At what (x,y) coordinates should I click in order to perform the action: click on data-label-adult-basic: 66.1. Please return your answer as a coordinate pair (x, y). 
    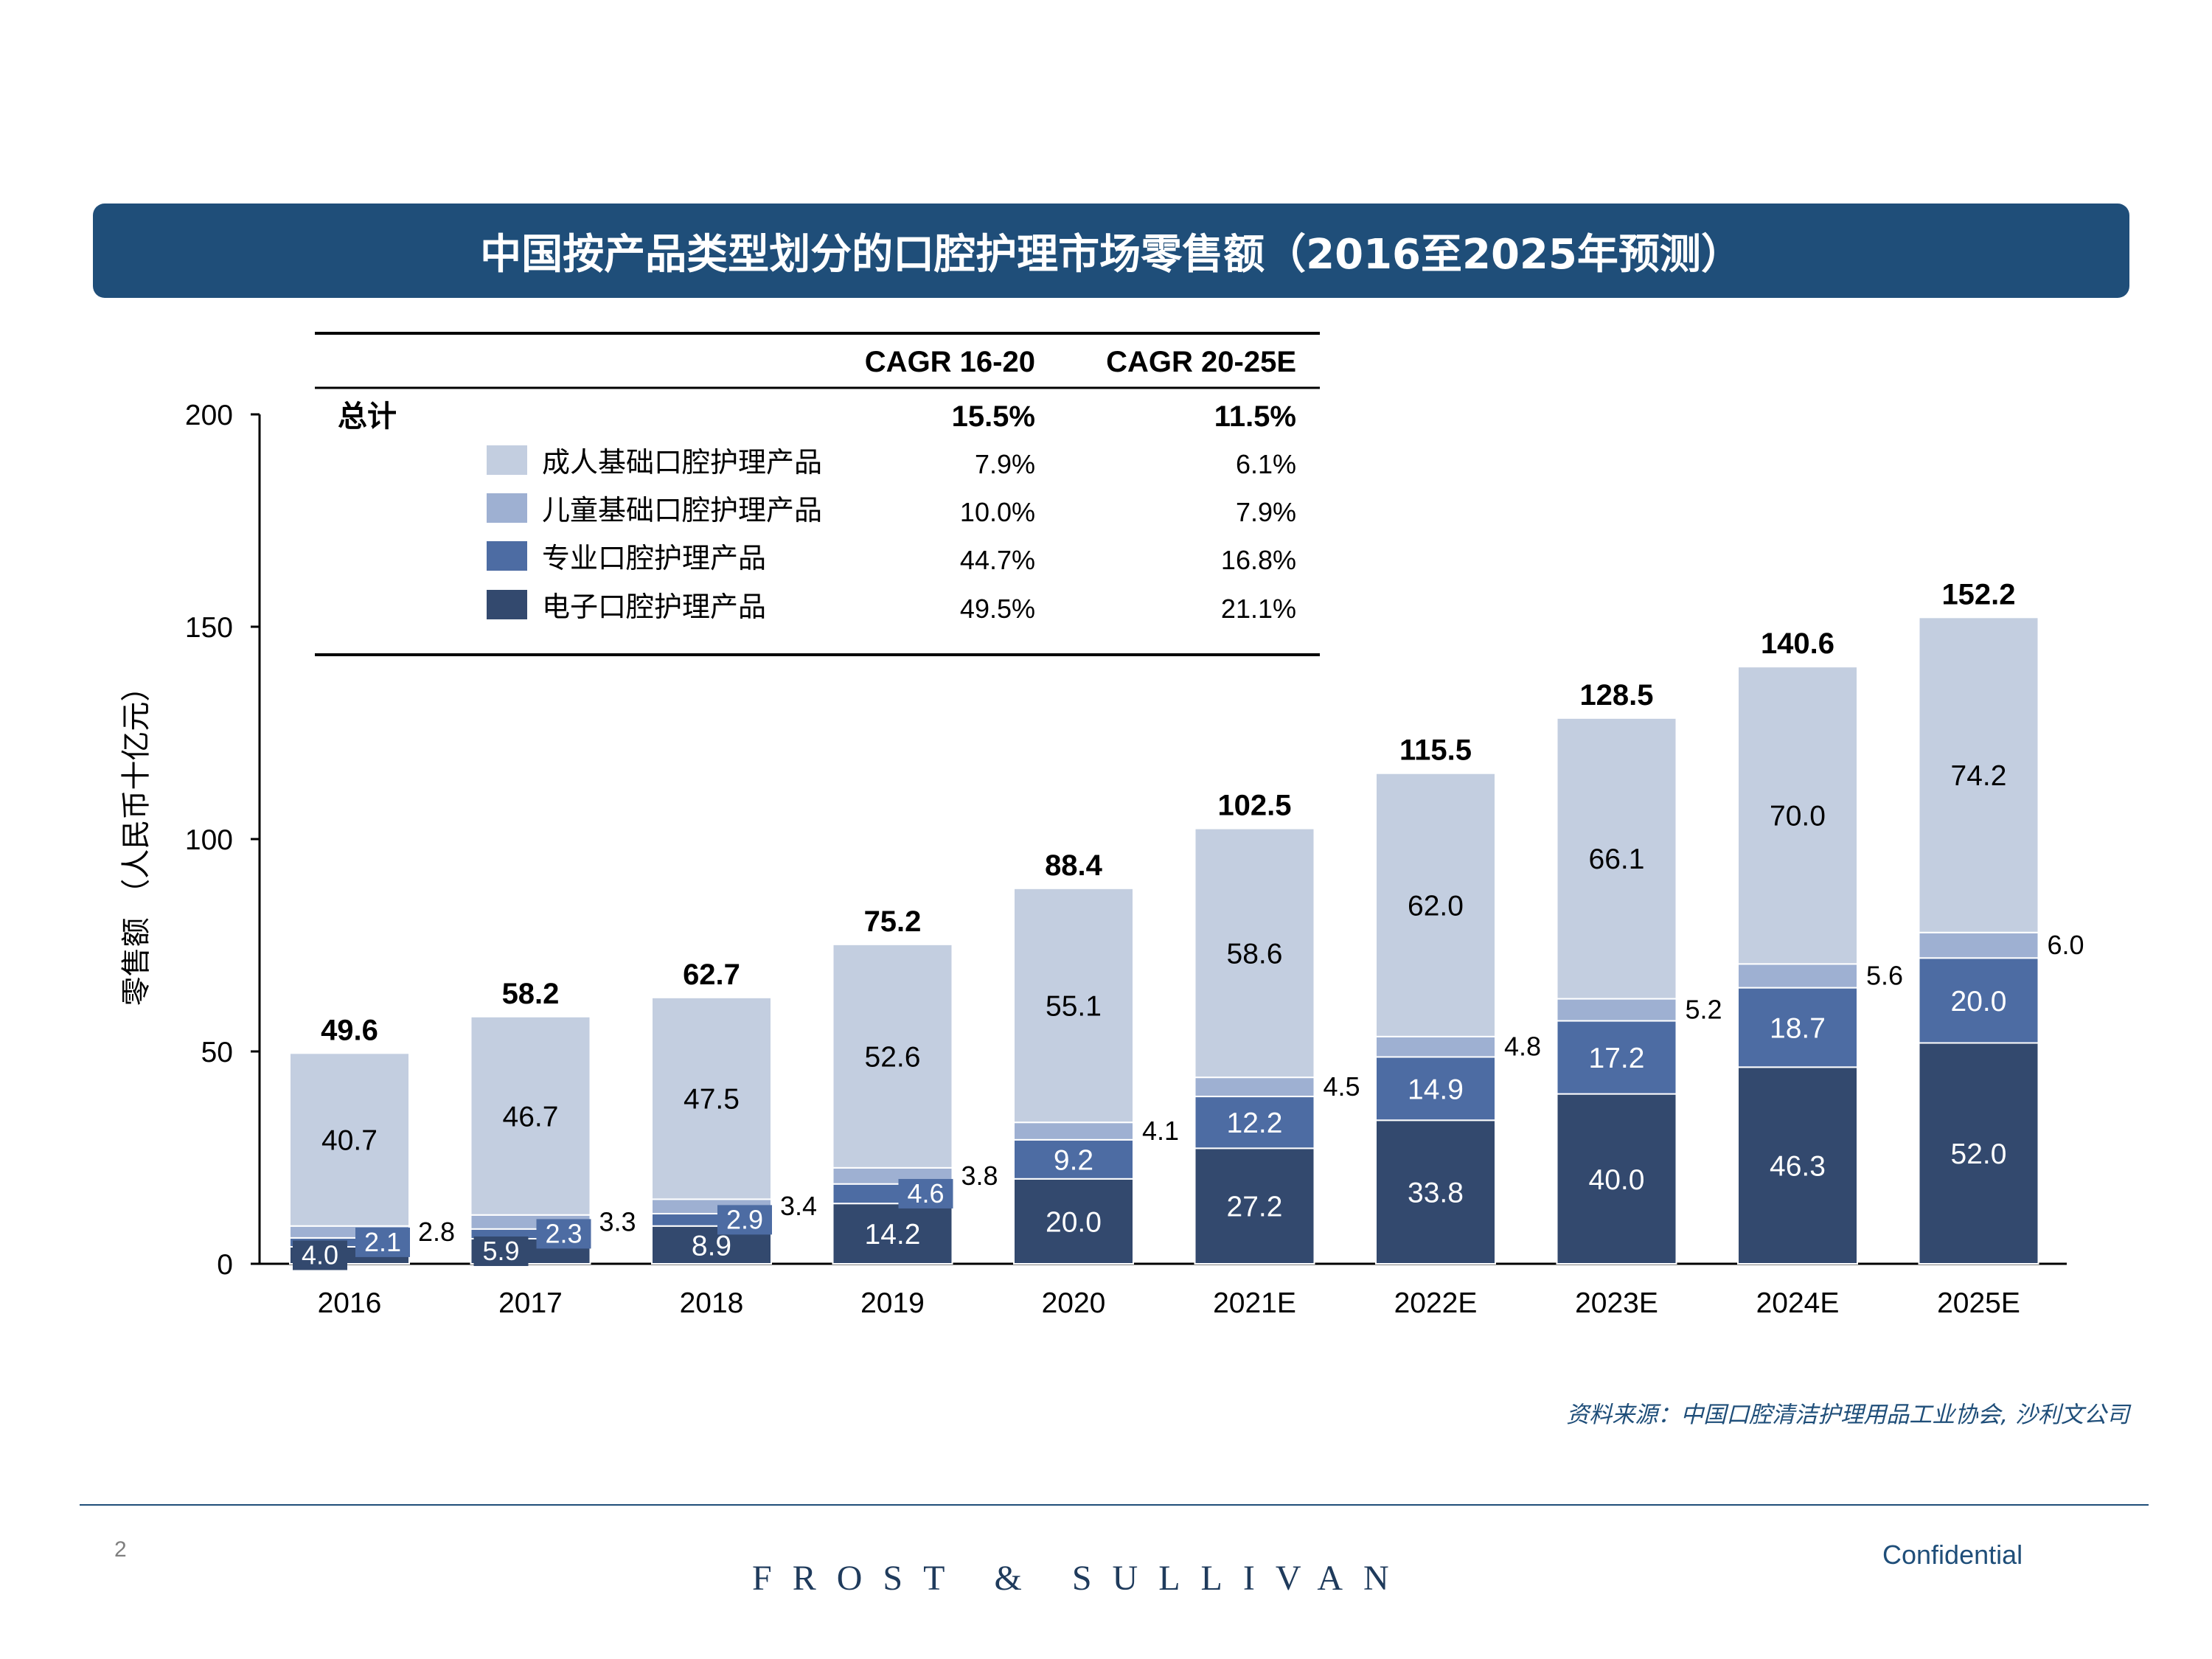
    Looking at the image, I should click on (1617, 859).